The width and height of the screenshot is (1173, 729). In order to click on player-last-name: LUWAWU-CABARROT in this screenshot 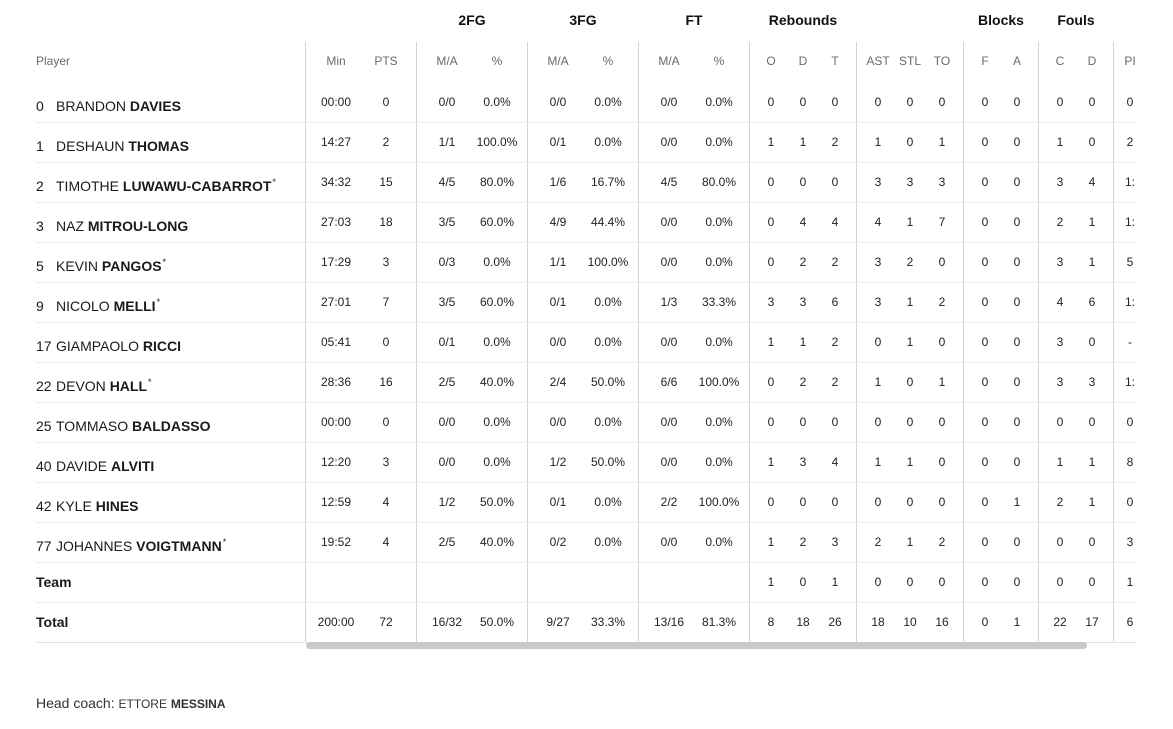, I will do `click(197, 186)`.